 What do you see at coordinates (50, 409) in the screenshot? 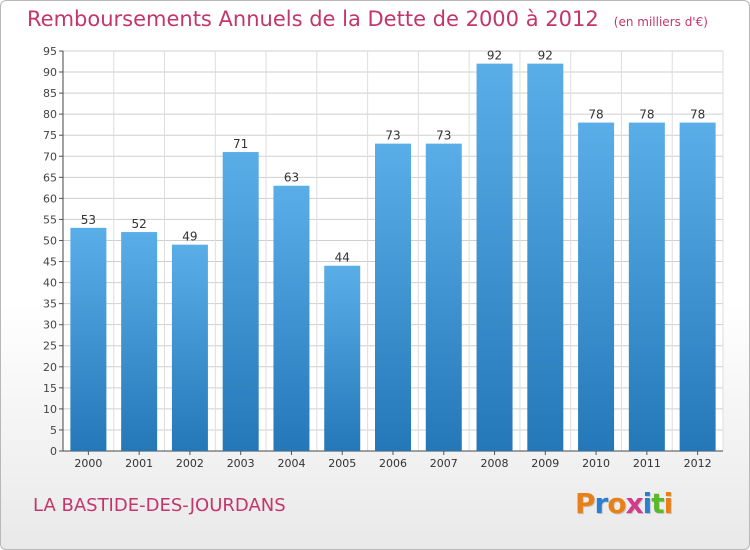
I see `y-tick-label: 10` at bounding box center [50, 409].